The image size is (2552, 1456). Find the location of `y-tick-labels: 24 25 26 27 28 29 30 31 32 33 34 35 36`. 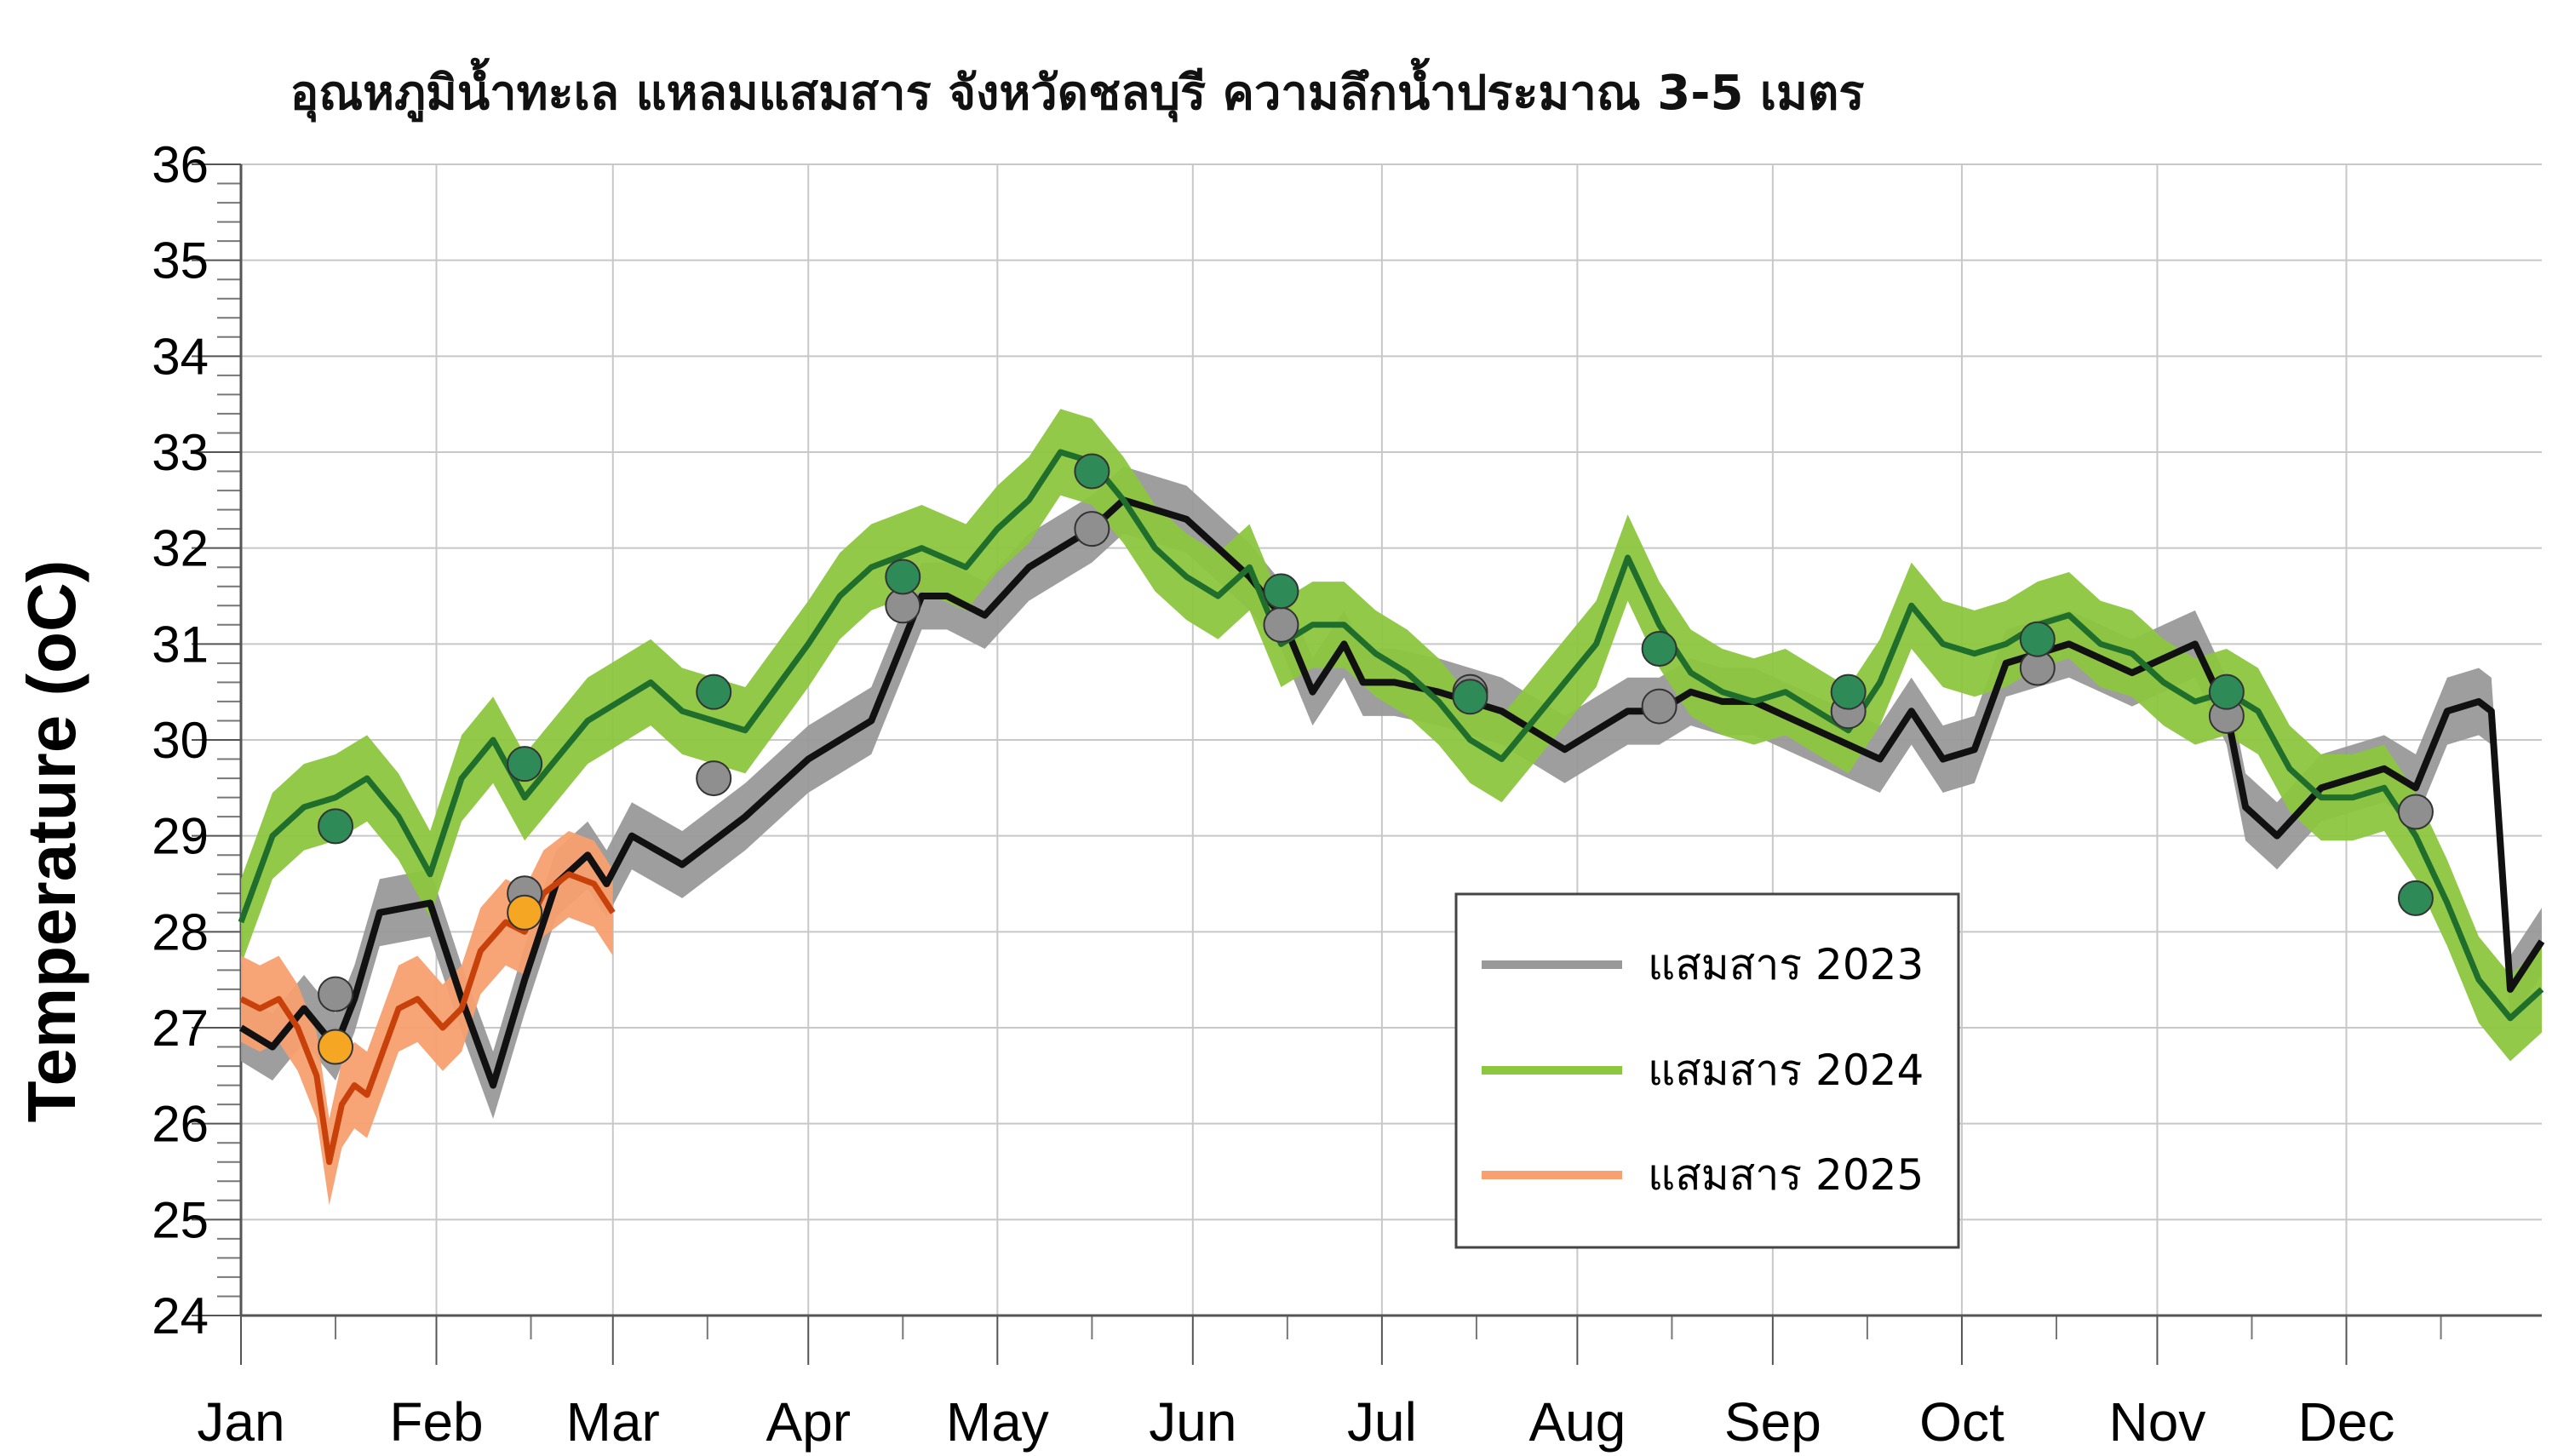

y-tick-labels: 24 25 26 27 28 29 30 31 32 33 34 35 36 is located at coordinates (181, 740).